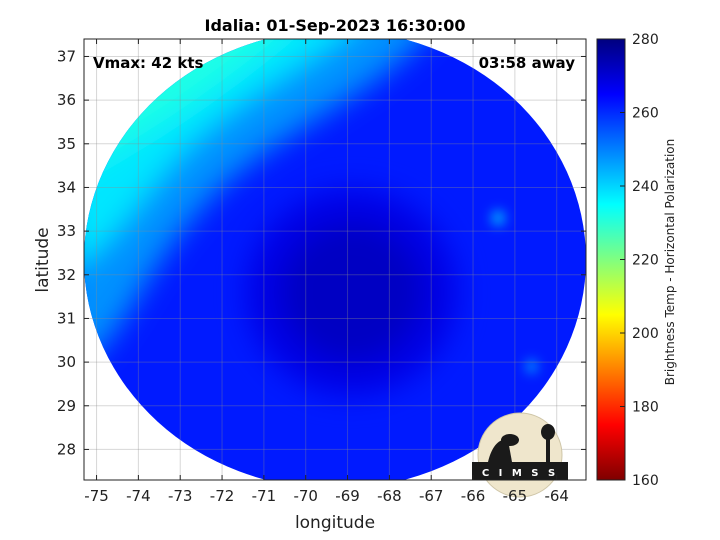  I want to click on x-tick-label: -65, so click(515, 496).